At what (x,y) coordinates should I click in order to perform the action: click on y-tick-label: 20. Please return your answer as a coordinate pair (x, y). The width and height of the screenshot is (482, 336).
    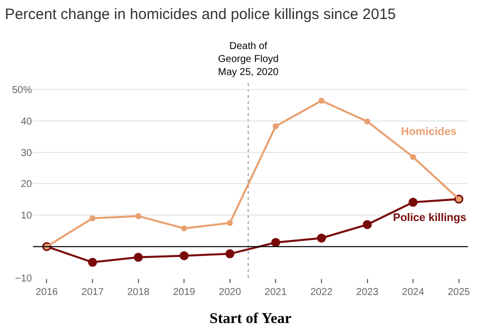
    Looking at the image, I should click on (26, 184).